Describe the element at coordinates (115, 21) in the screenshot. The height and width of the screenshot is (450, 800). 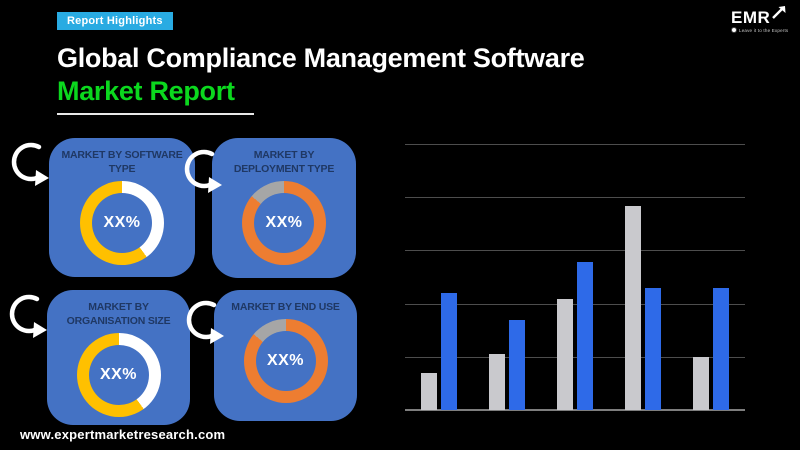
I see `report-highlights-badge: Report Highlights` at that location.